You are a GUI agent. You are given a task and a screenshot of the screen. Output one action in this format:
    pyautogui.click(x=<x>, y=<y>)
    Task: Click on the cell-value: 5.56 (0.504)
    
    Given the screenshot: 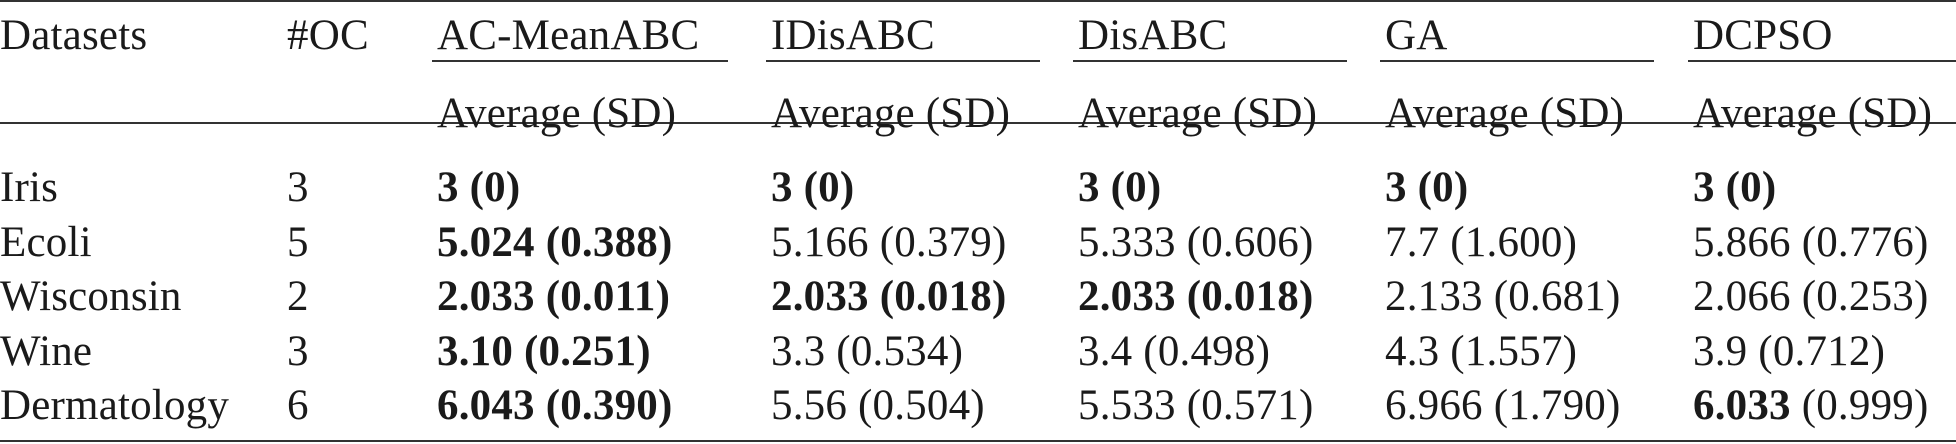 What is the action you would take?
    pyautogui.click(x=878, y=405)
    